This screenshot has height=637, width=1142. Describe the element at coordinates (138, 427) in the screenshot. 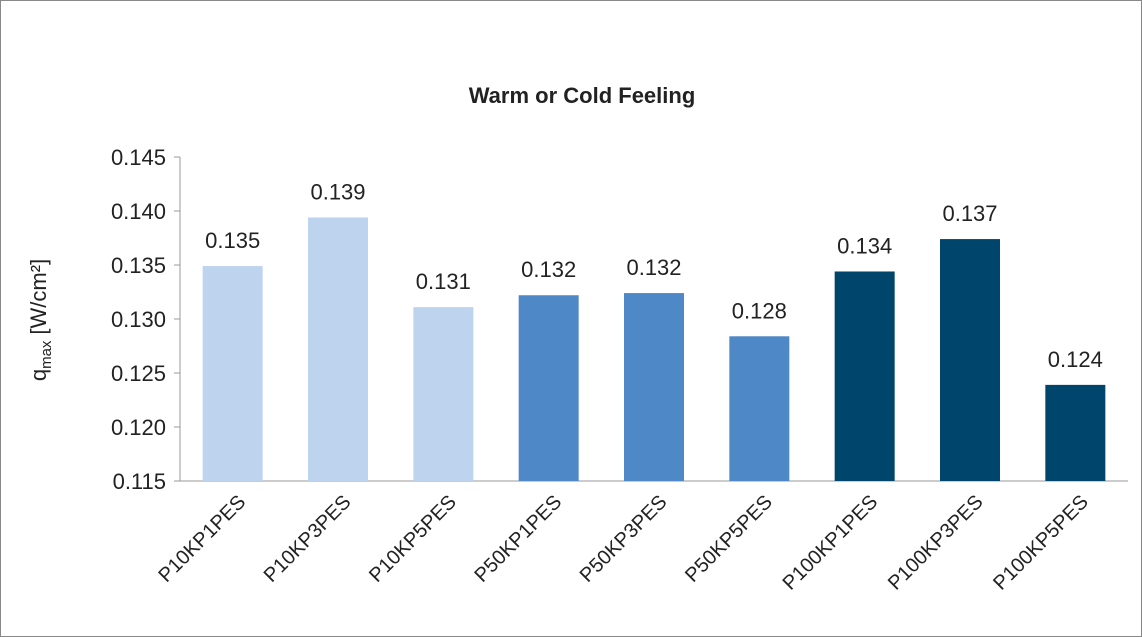

I see `y-tick-label: 0.120` at that location.